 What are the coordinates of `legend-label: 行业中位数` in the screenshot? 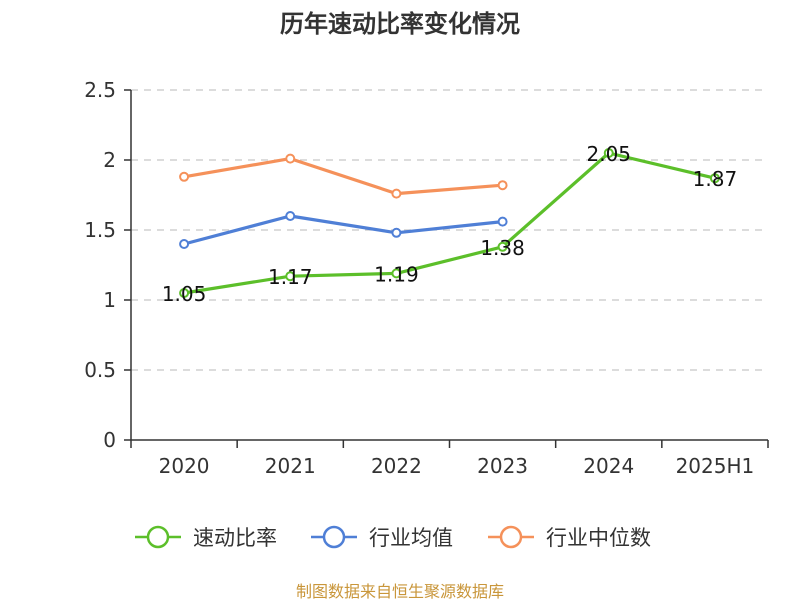 It's located at (598, 538).